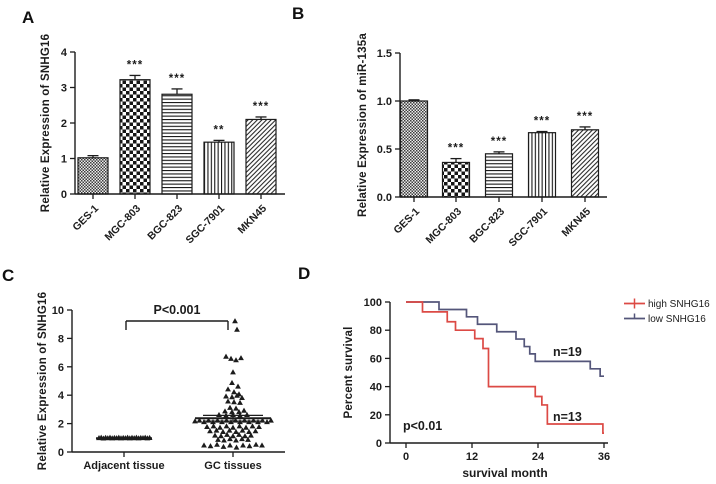  I want to click on bar-MKN45, so click(261, 156).